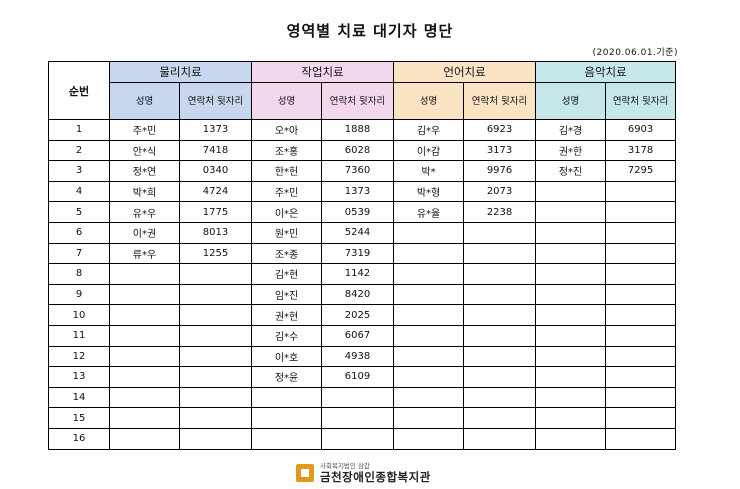 This screenshot has width=740, height=489. I want to click on contact-cell: 3178, so click(641, 150).